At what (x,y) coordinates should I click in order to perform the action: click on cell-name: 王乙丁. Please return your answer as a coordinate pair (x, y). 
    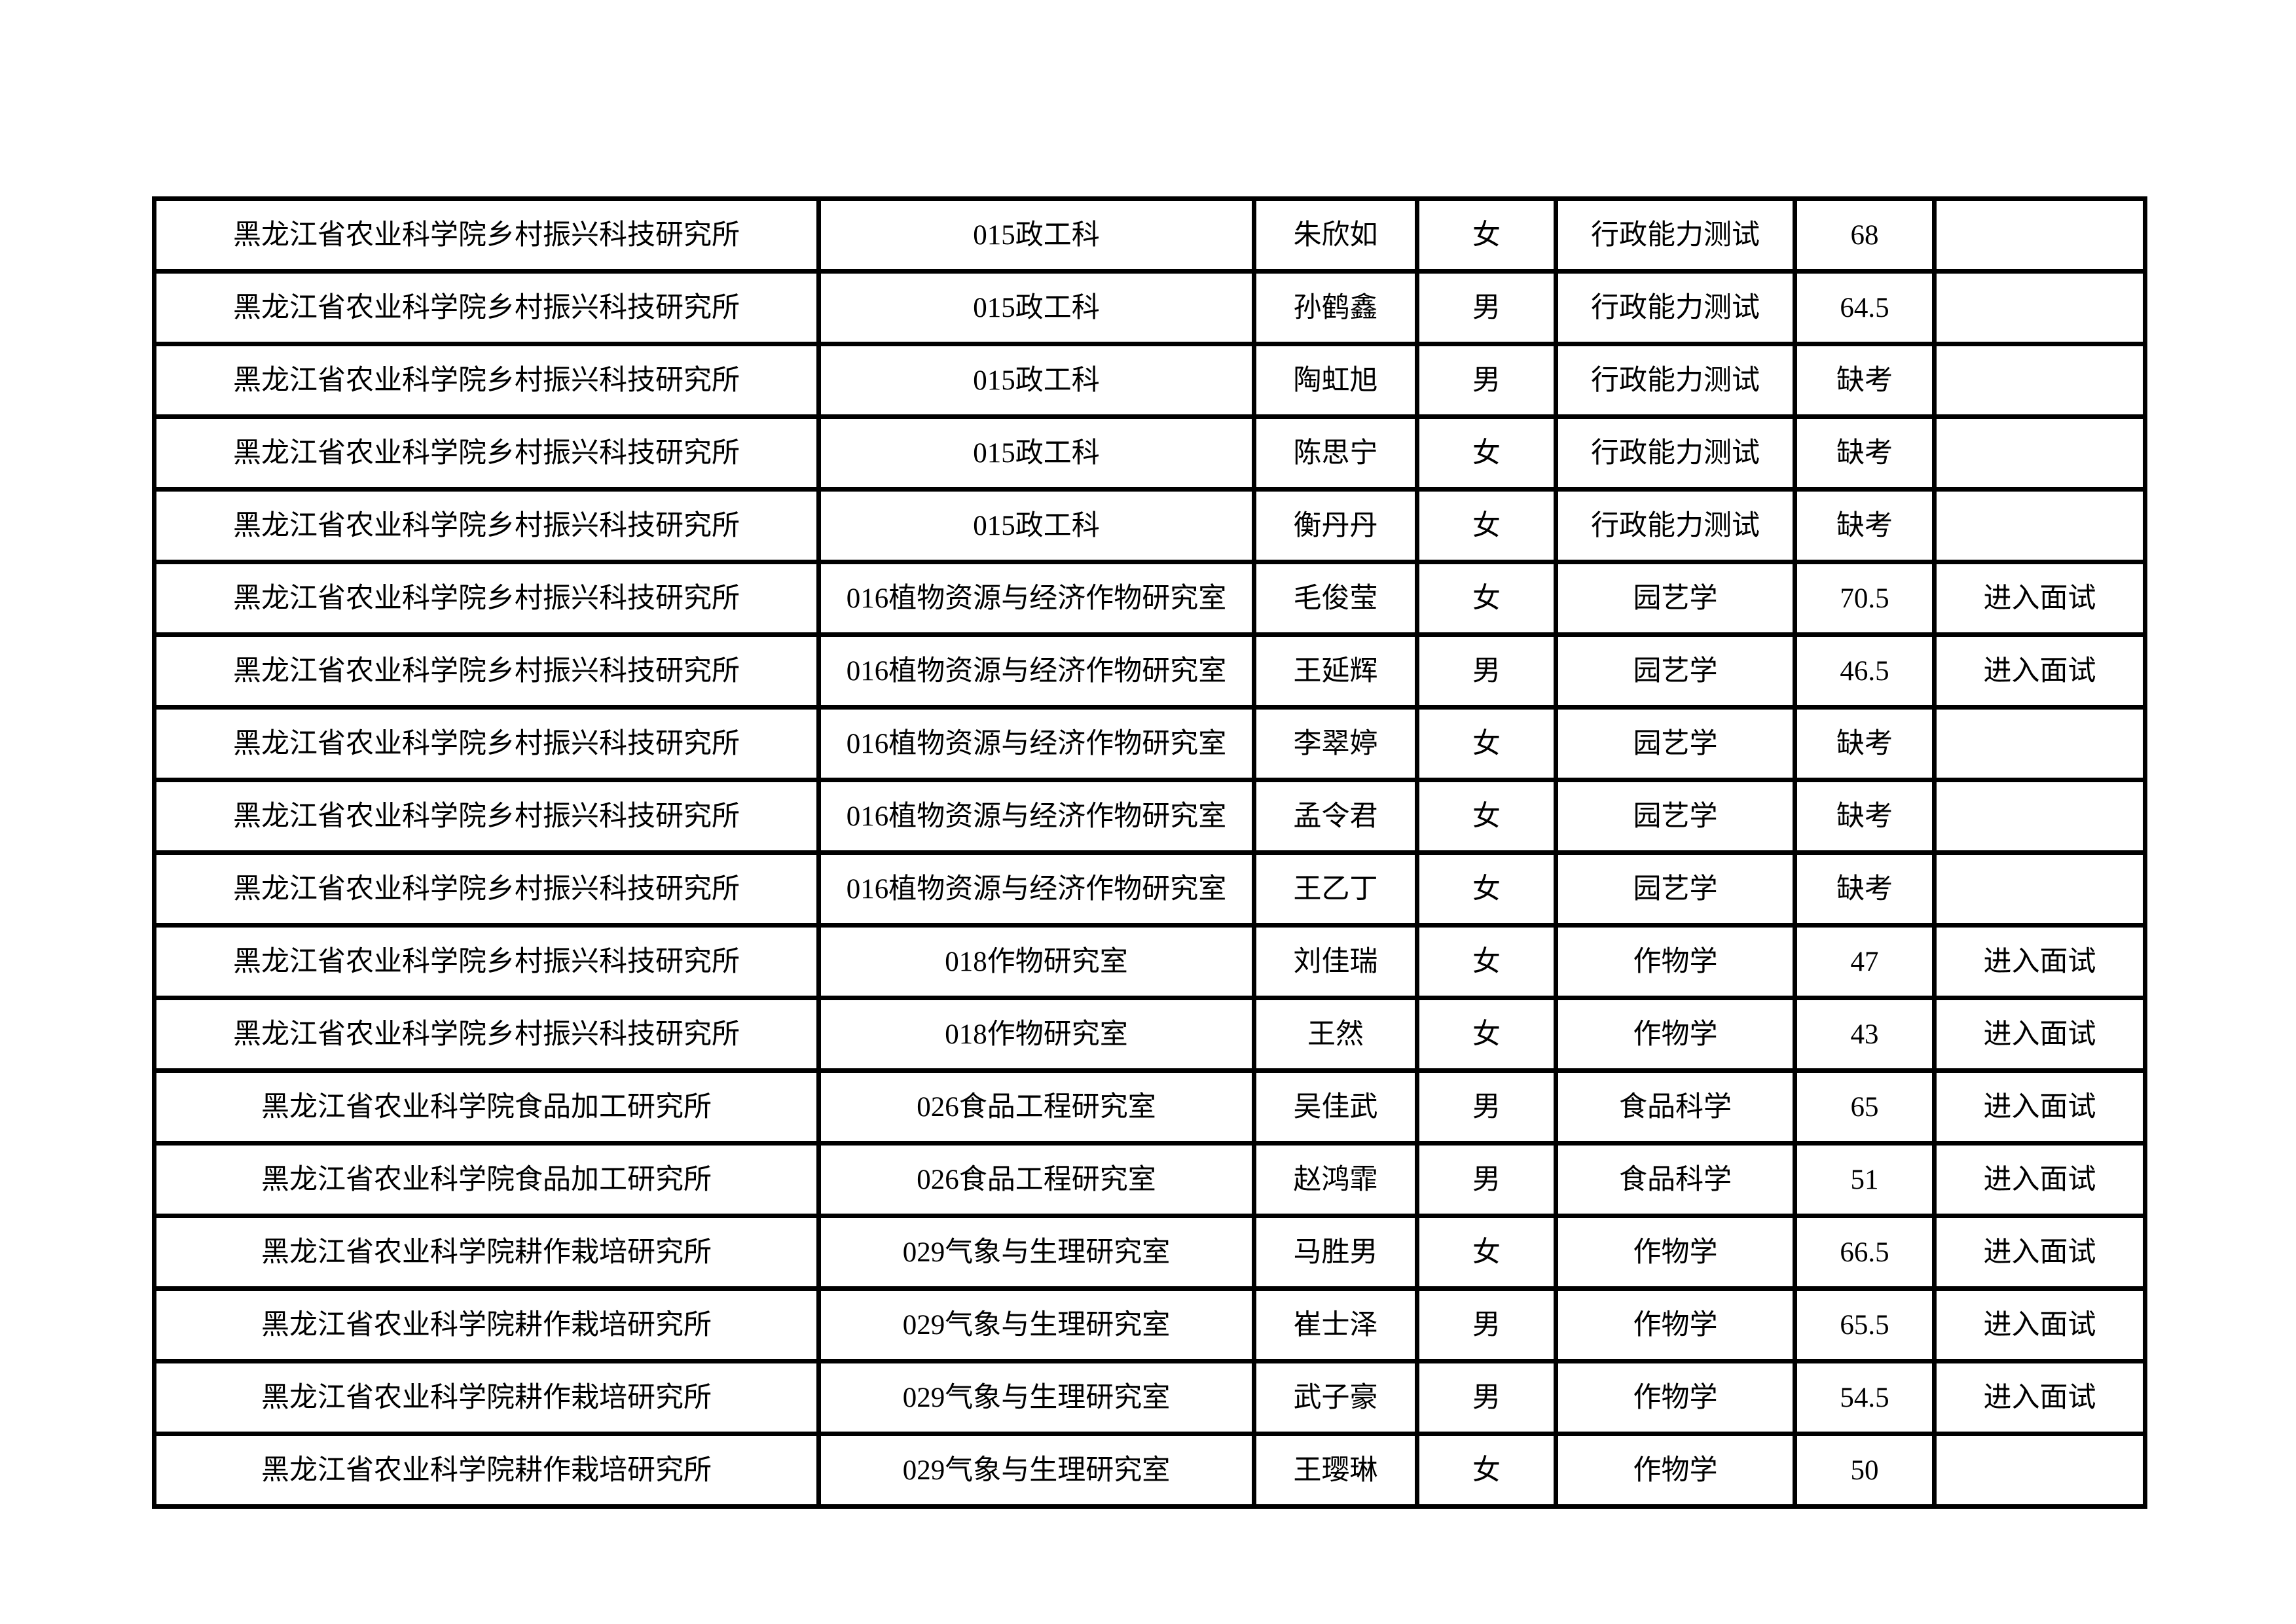
    Looking at the image, I should click on (1335, 889).